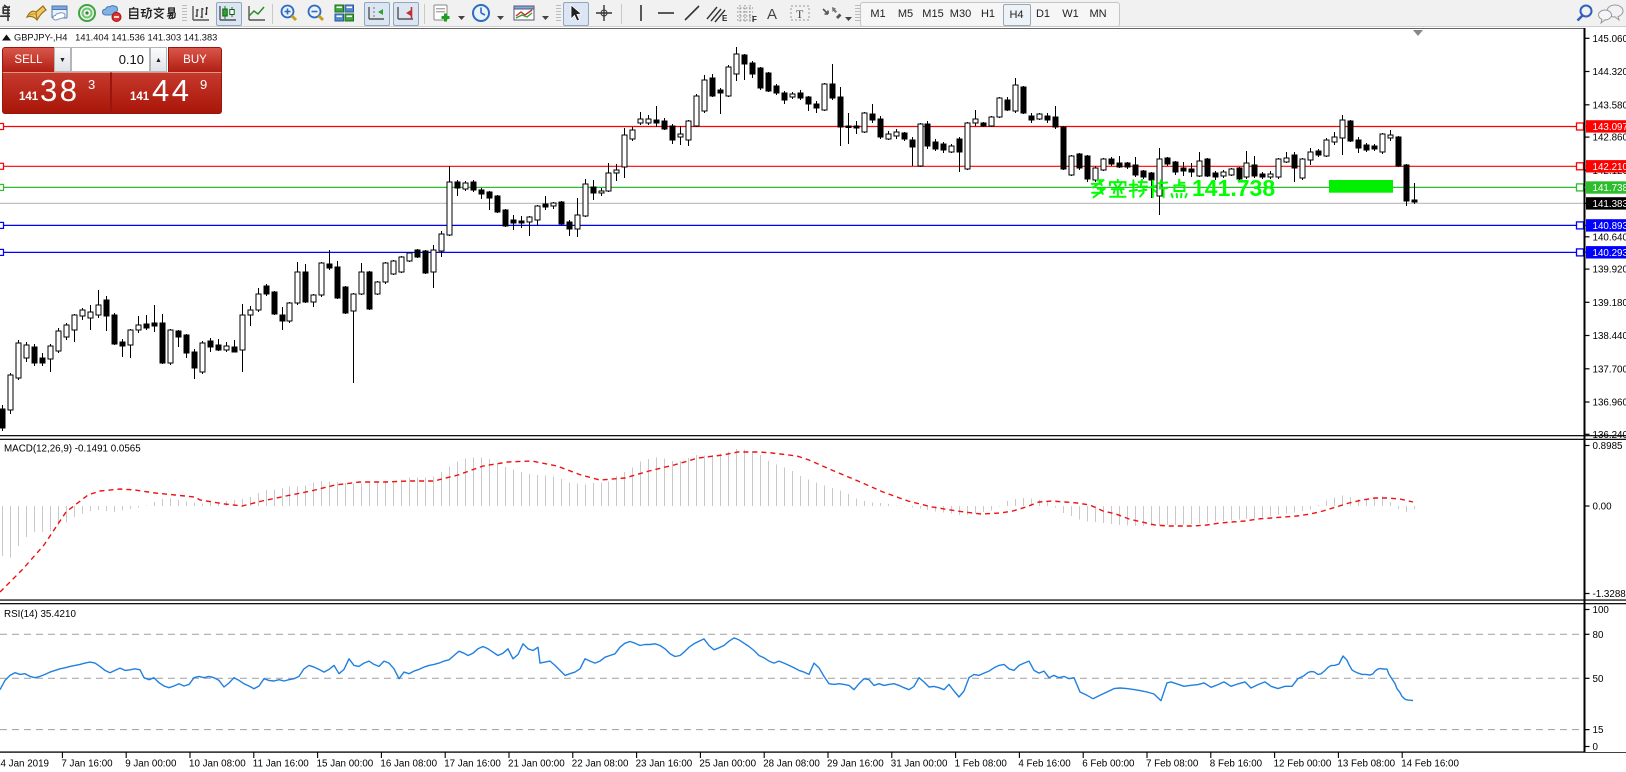 This screenshot has height=772, width=1626. Describe the element at coordinates (1609, 303) in the screenshot. I see `svg-text: 139.180` at that location.